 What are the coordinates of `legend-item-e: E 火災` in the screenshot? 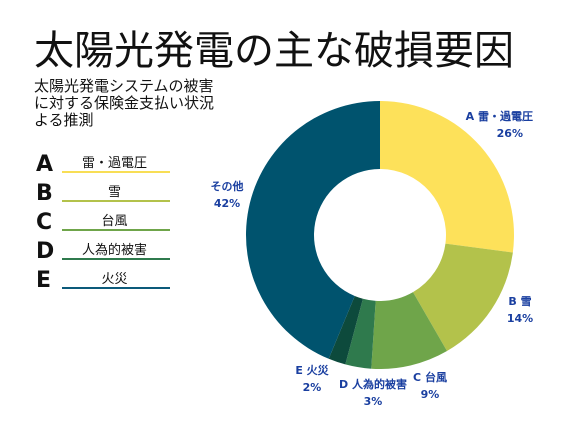 It's located at (104, 280).